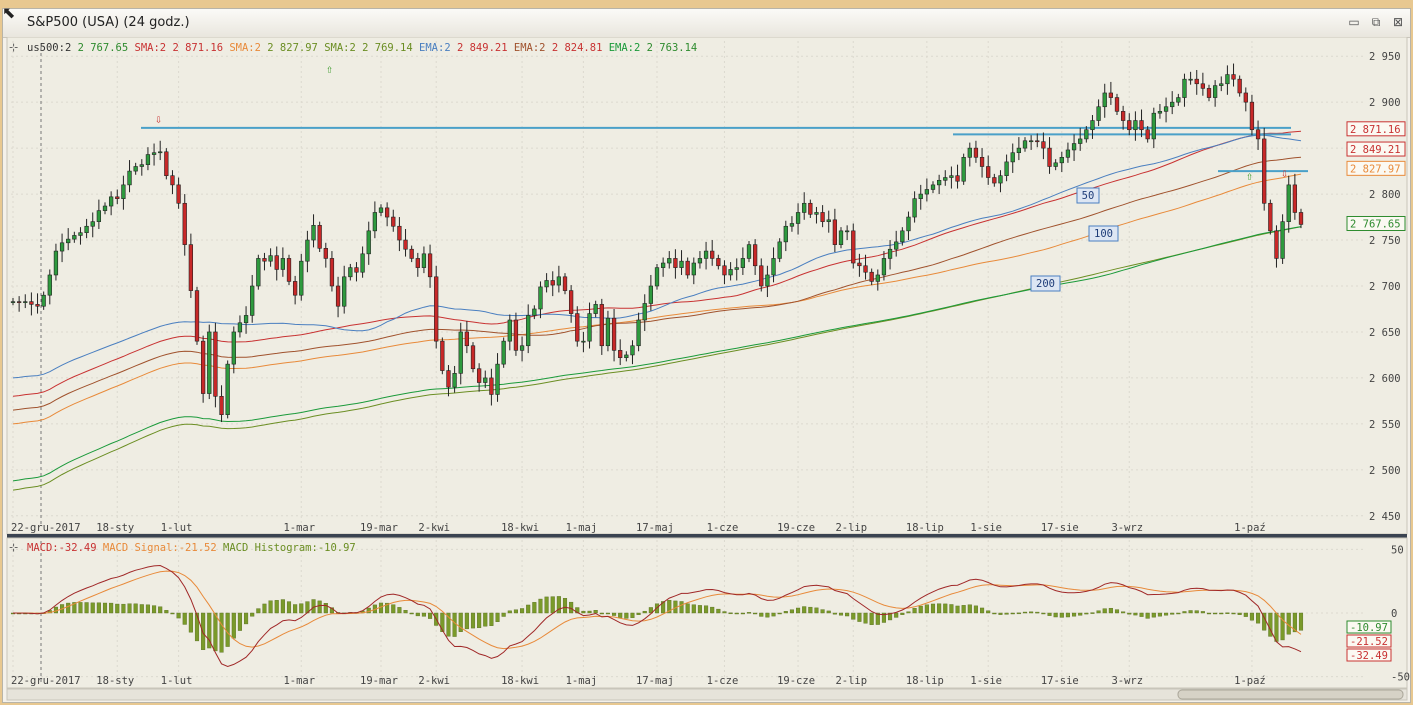 The height and width of the screenshot is (705, 1413). Describe the element at coordinates (582, 681) in the screenshot. I see `x-tick-label: 1-maj` at that location.